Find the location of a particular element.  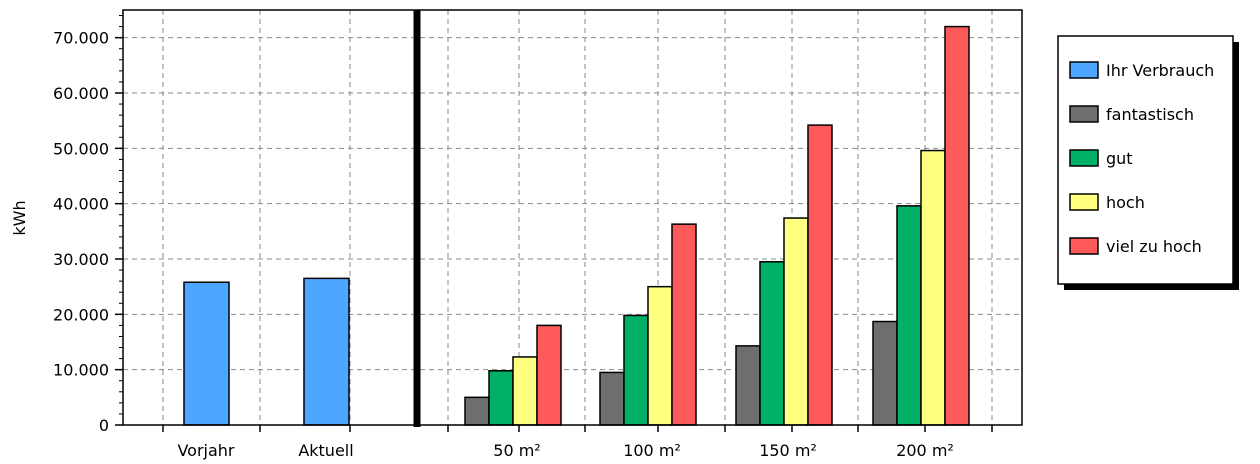

y-tick-label: 0 is located at coordinates (104, 425).